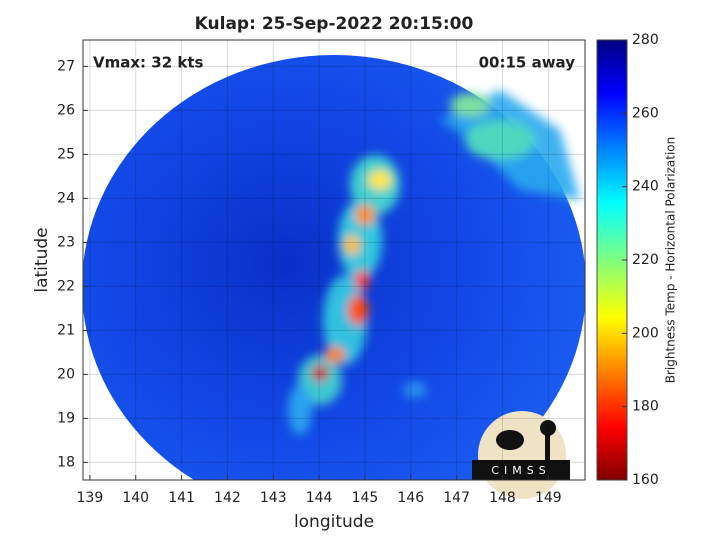  I want to click on x-tick-label: 145, so click(365, 498).